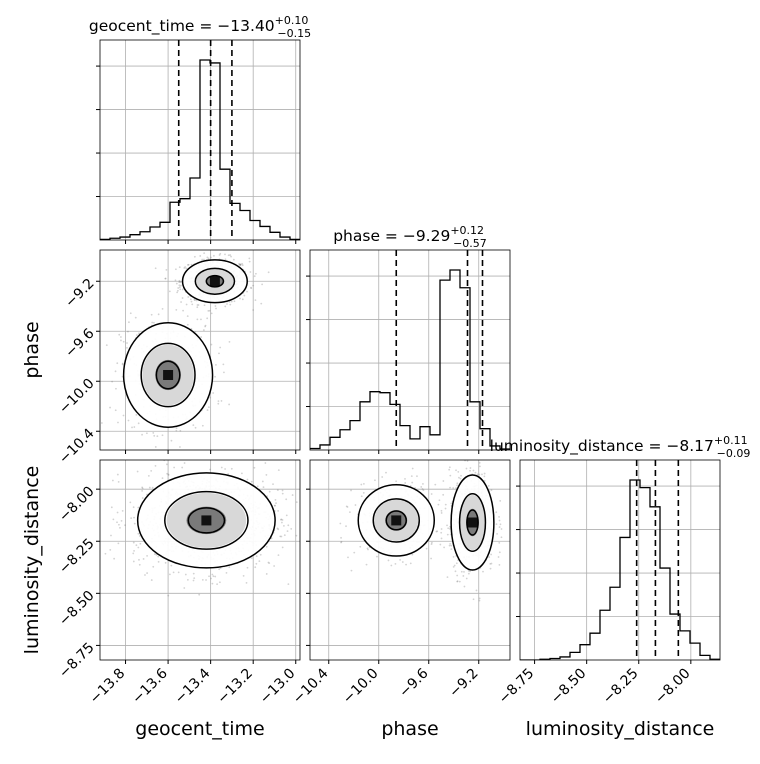 The image size is (760, 764). Describe the element at coordinates (214, 281) in the screenshot. I see `density-peak` at that location.